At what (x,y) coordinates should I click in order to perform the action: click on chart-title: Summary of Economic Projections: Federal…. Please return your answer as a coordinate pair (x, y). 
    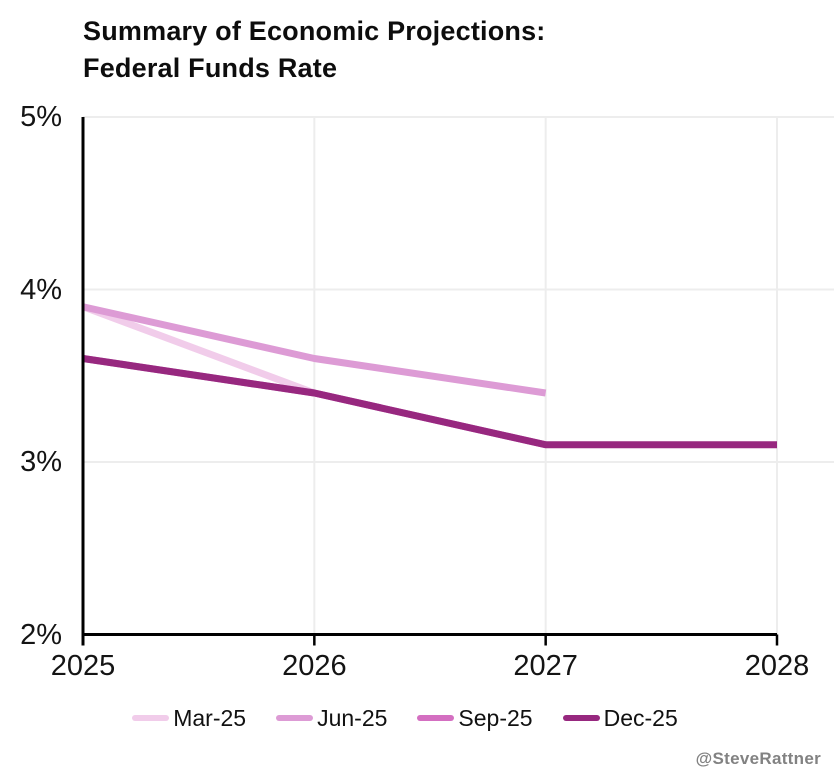
    Looking at the image, I should click on (314, 50).